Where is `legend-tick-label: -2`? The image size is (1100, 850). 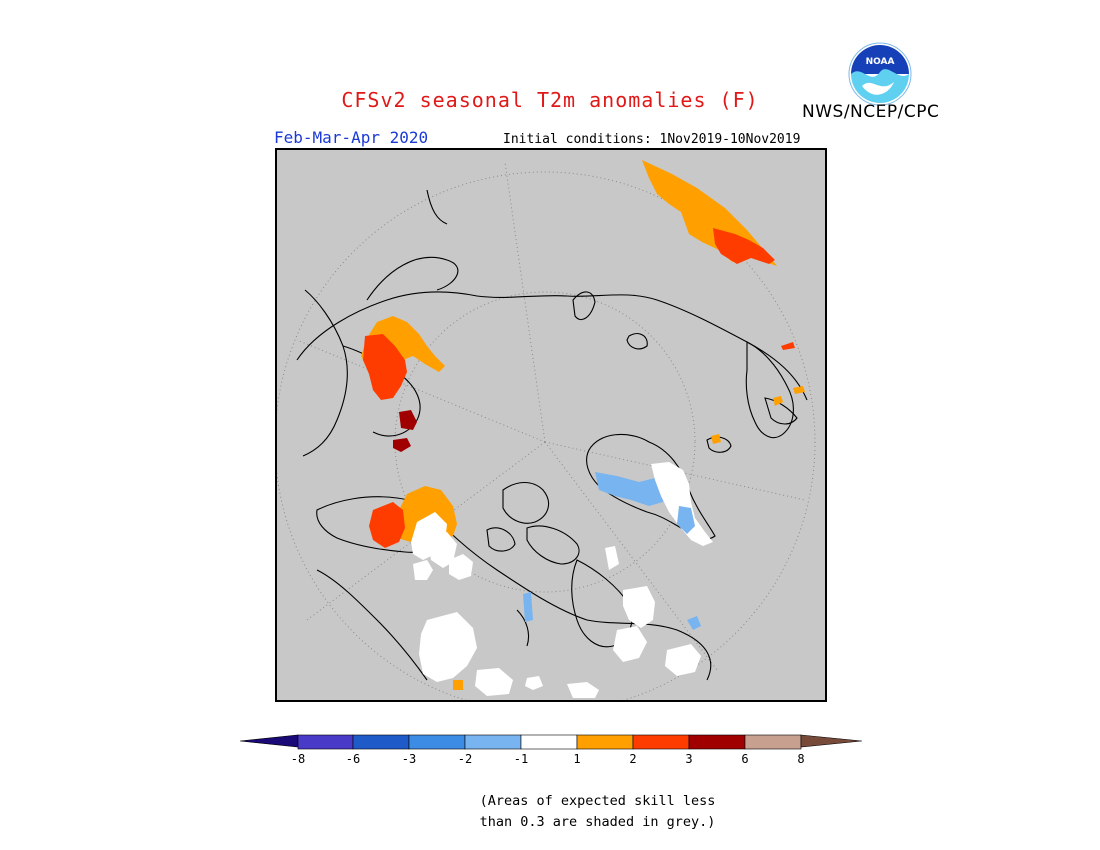 legend-tick-label: -2 is located at coordinates (465, 759).